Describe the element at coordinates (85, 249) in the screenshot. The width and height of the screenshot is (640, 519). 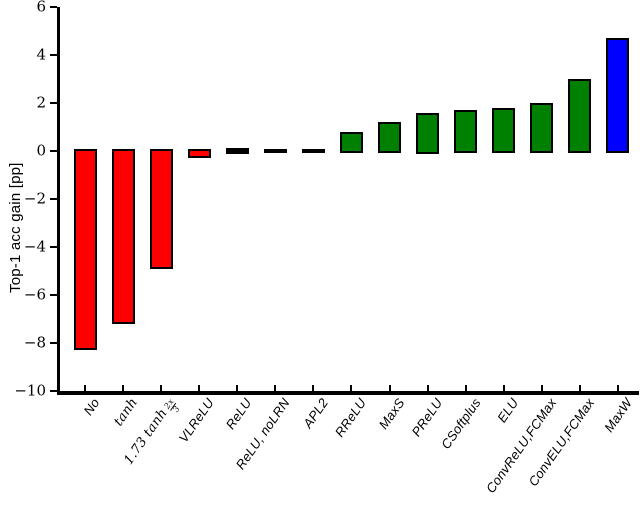
I see `bar-no` at that location.